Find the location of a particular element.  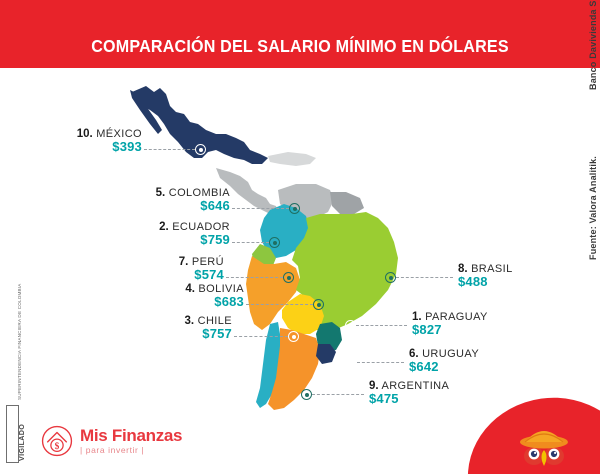

callout-mexico: 10. MÉXICO $393 is located at coordinates (81, 140).